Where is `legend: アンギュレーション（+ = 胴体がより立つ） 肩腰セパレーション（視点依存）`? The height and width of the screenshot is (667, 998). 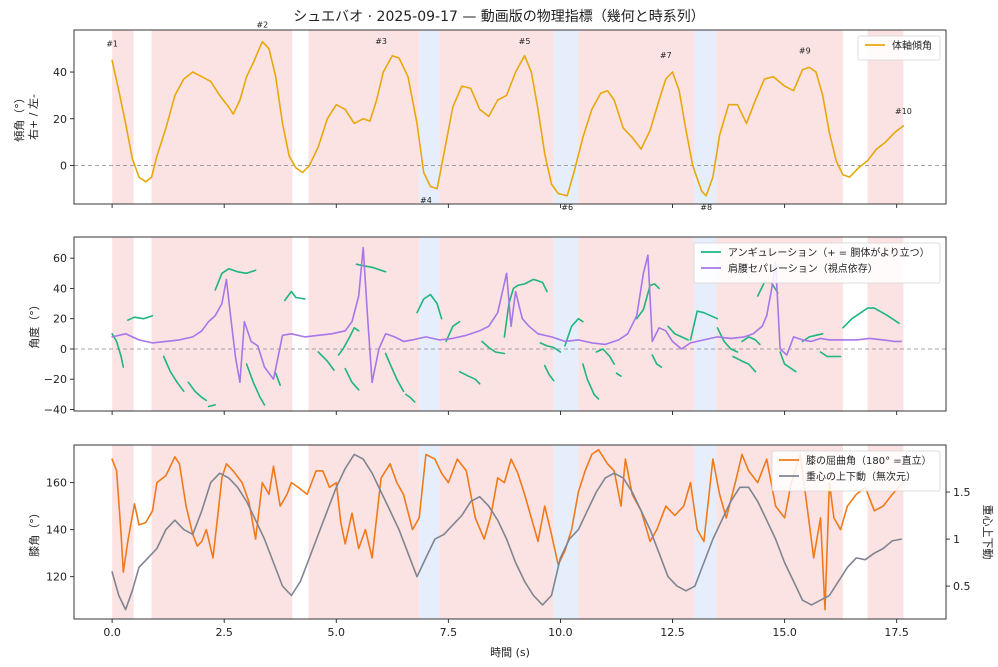
legend: アンギュレーション（+ = 胴体がより立つ） 肩腰セパレーション（視点依存） is located at coordinates (817, 263).